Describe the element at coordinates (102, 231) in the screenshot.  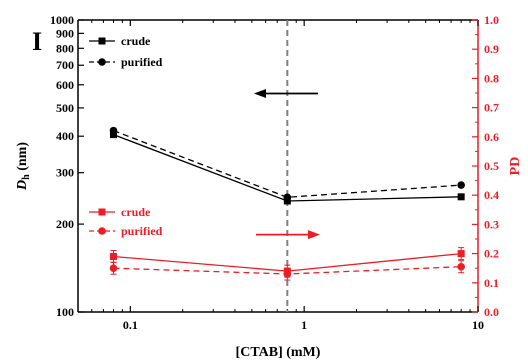
I see `legend-bottom-purified-marker` at that location.